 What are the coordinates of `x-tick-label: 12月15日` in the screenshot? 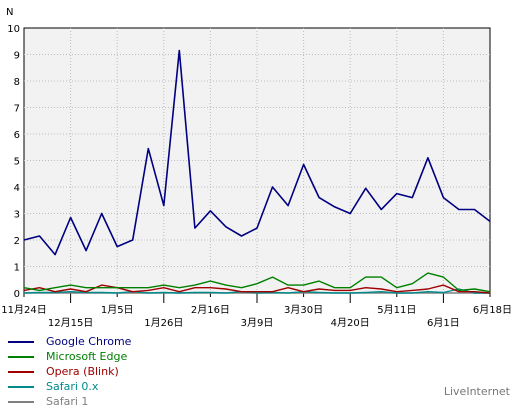 It's located at (70, 323).